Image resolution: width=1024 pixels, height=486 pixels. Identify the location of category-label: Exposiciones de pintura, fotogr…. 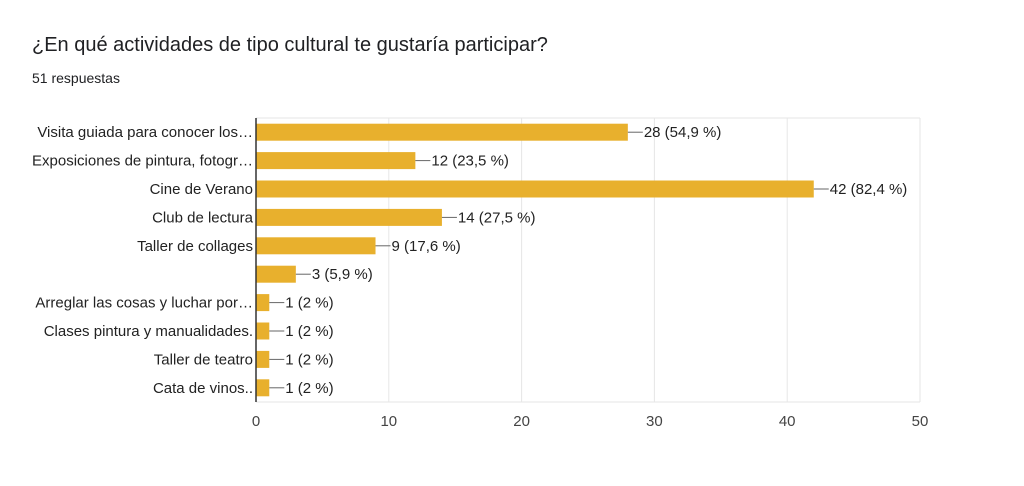
(142, 161).